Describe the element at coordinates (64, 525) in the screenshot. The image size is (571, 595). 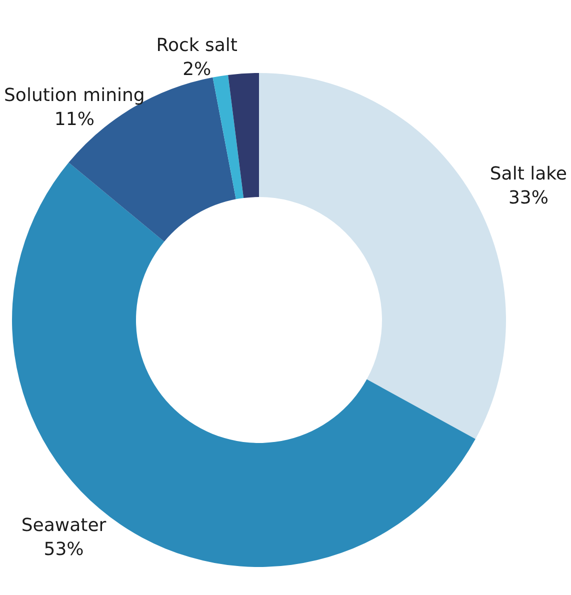
I see `slice-label: Seawater` at that location.